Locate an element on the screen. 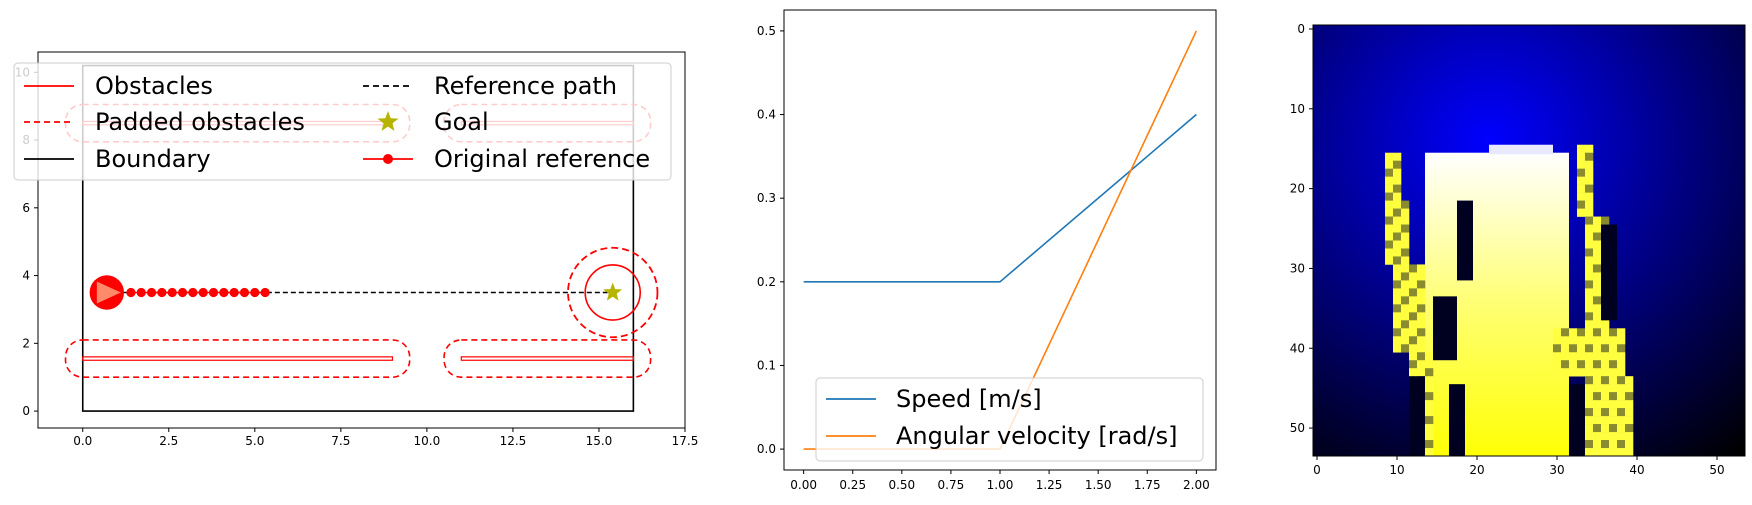 The image size is (1752, 505). velocity-legend: Speed [m/s] Angular velocity [rad/s] is located at coordinates (1009, 419).